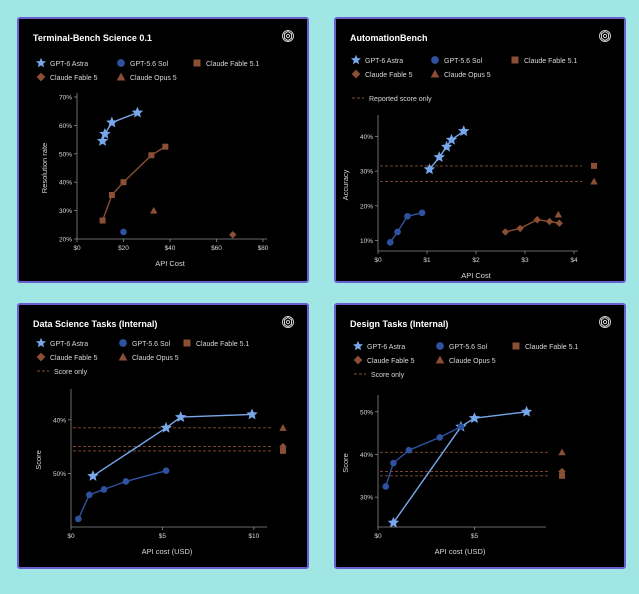 The image size is (639, 594). What do you see at coordinates (574, 260) in the screenshot?
I see `x-tick-label: $4` at bounding box center [574, 260].